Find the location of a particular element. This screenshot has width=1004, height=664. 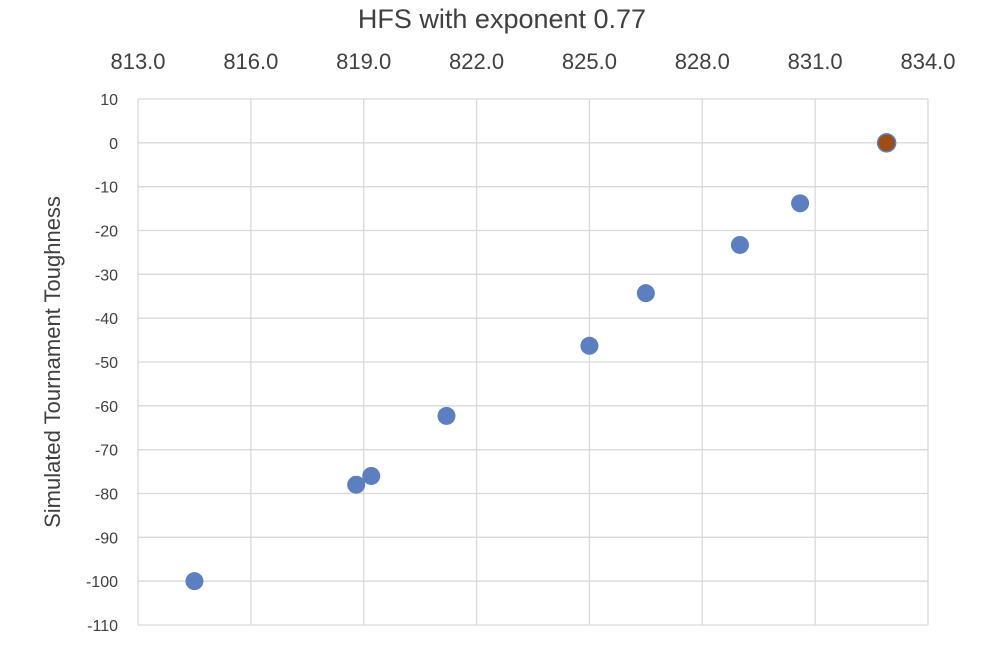

x-tick-label: 831.0 is located at coordinates (815, 61).